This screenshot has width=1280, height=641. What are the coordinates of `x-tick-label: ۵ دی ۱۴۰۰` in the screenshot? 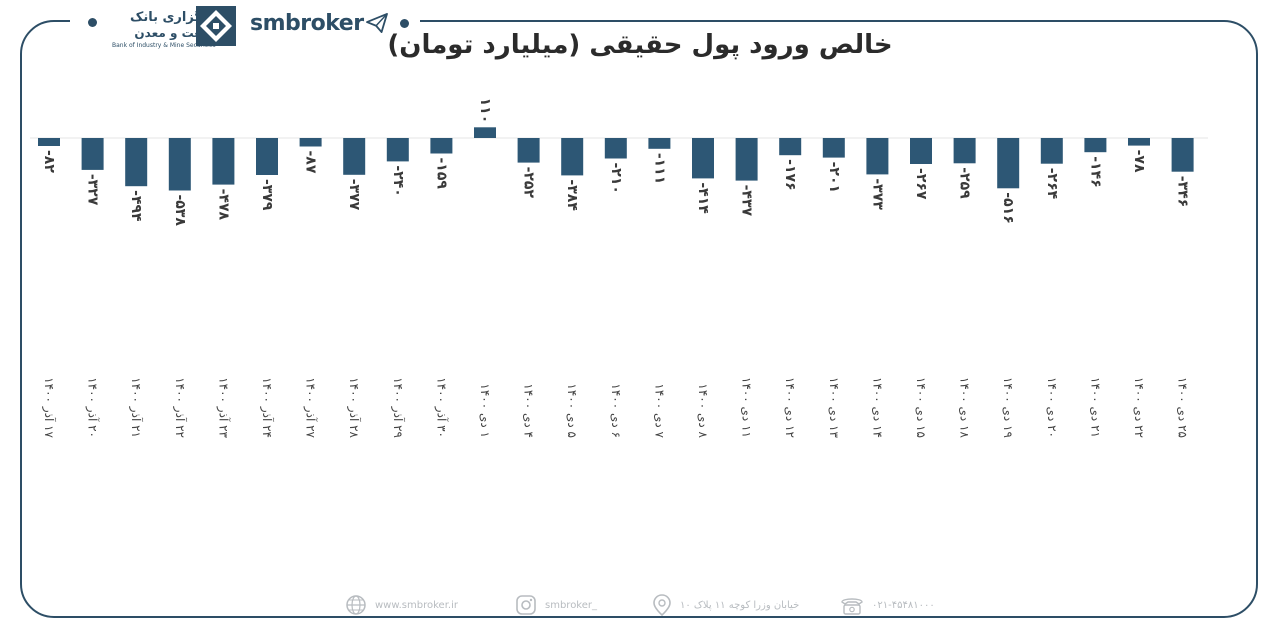 It's located at (572, 410).